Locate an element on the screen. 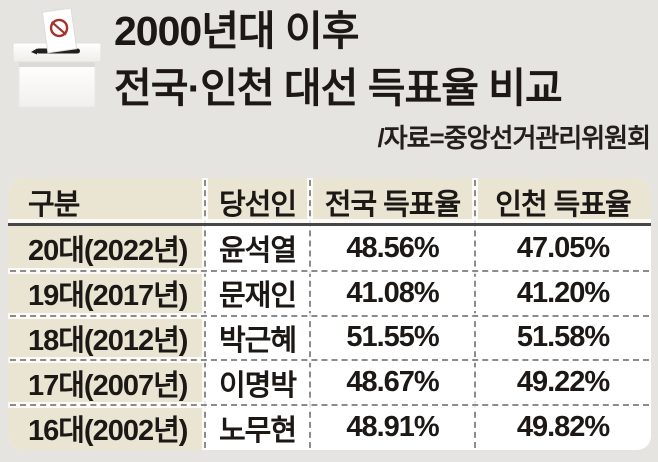 The height and width of the screenshot is (462, 658). cell-category: 17대(2007년) is located at coordinates (106, 383).